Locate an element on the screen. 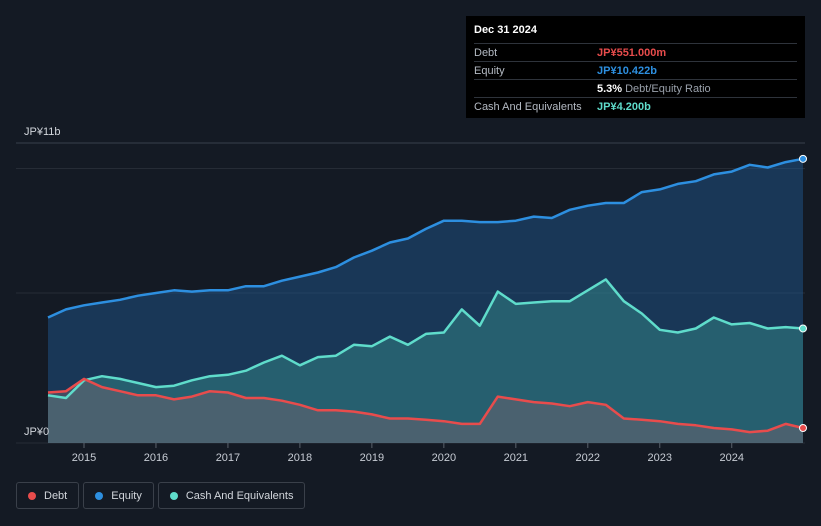 Image resolution: width=821 pixels, height=526 pixels. x-tick-label: 2021 is located at coordinates (516, 458).